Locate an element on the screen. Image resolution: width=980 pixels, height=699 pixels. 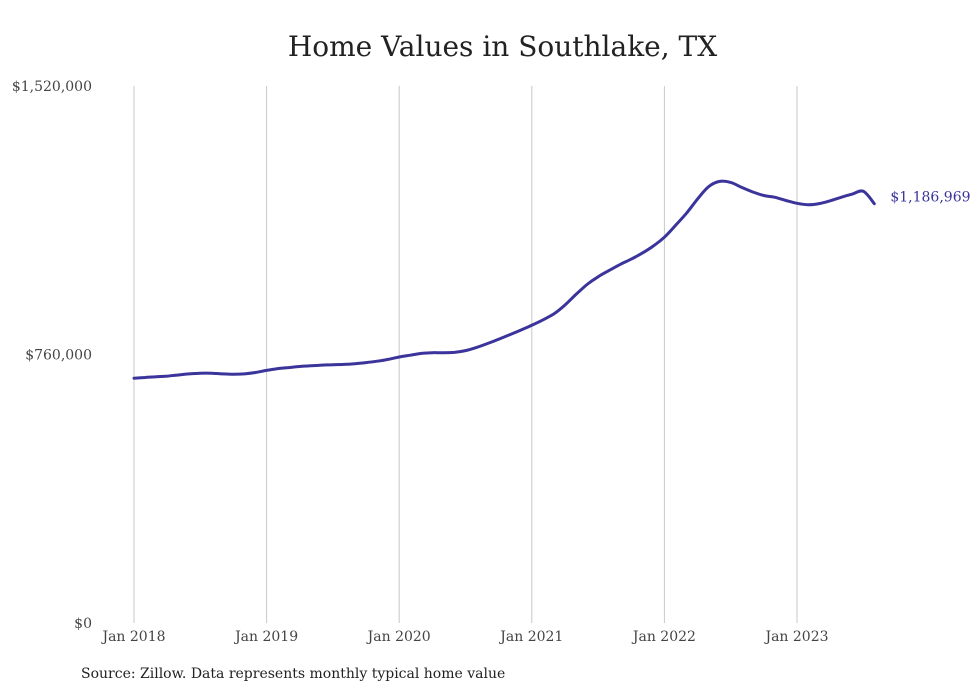
x-tick-label: Jan 2022 is located at coordinates (663, 637).